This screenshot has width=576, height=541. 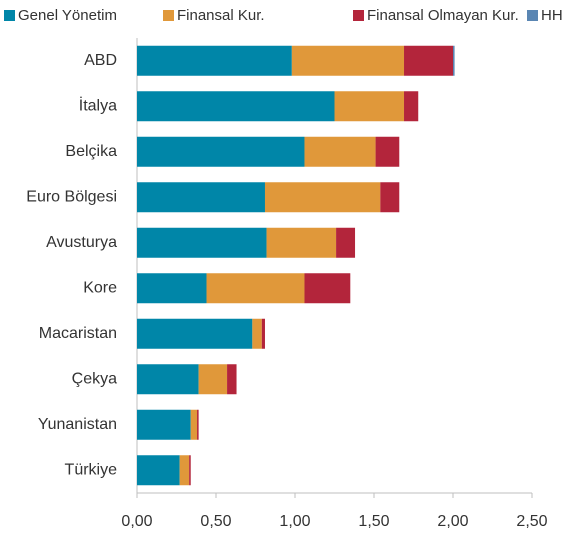 What do you see at coordinates (91, 151) in the screenshot?
I see `y-tick-label: Belçika` at bounding box center [91, 151].